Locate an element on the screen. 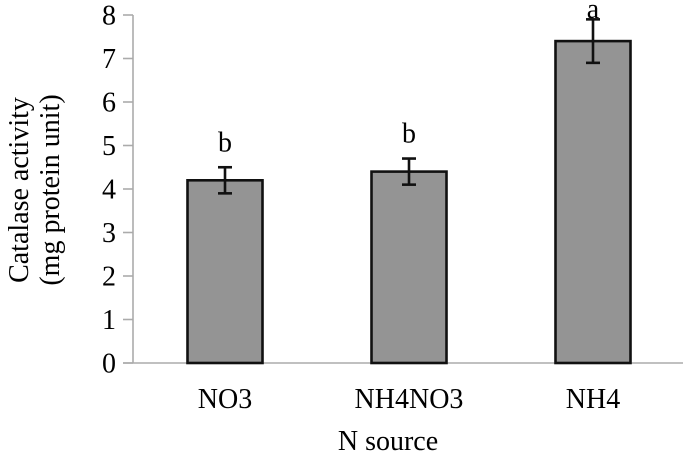  x-axis-title: N source is located at coordinates (388, 441).